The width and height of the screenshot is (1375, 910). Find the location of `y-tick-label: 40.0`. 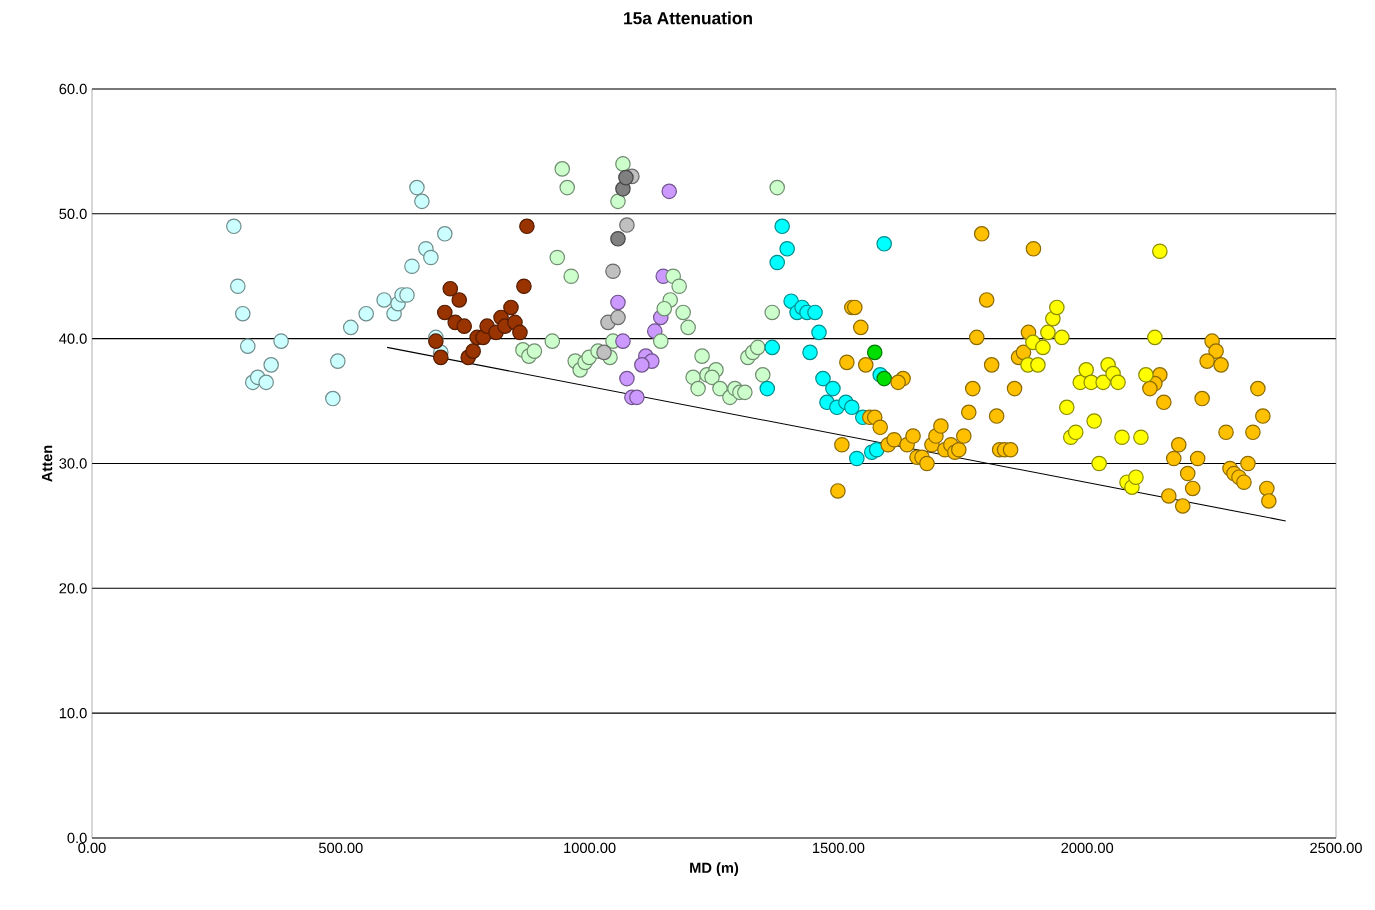

y-tick-label: 40.0 is located at coordinates (73, 338).